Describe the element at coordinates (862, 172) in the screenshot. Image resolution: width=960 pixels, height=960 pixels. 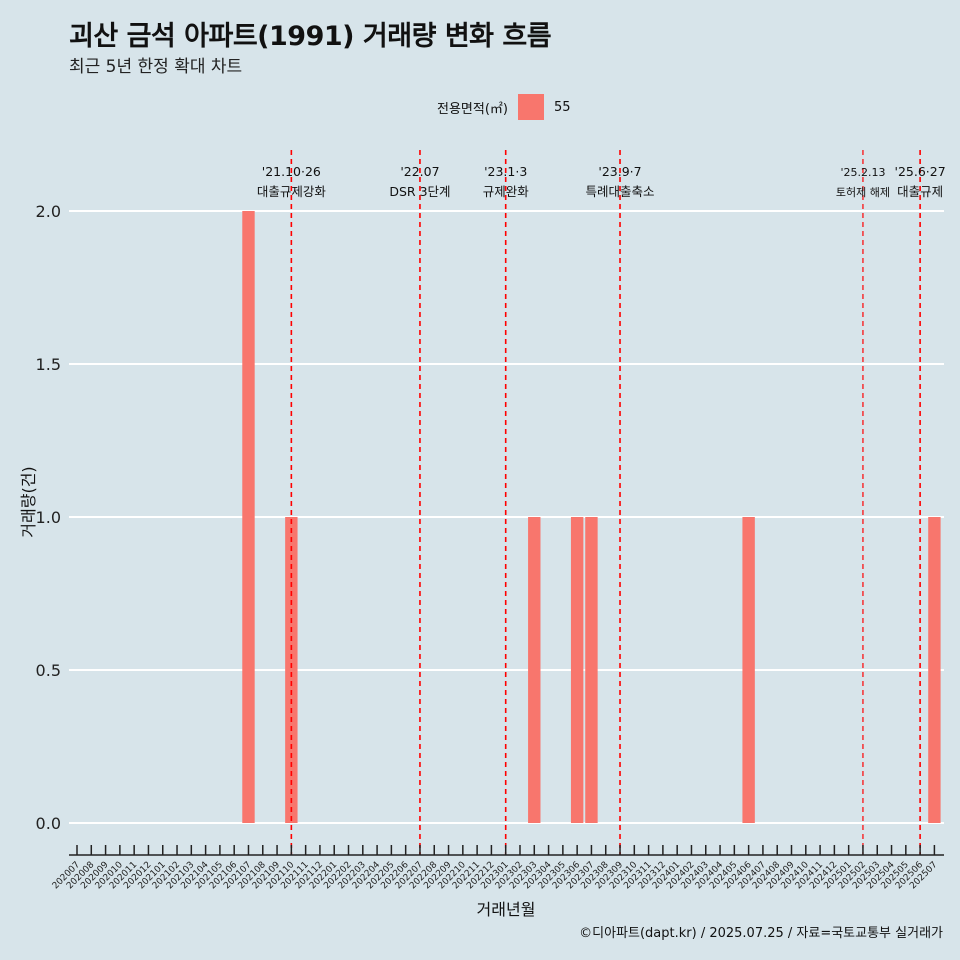
I see `event-date-label: '25.2.13` at that location.